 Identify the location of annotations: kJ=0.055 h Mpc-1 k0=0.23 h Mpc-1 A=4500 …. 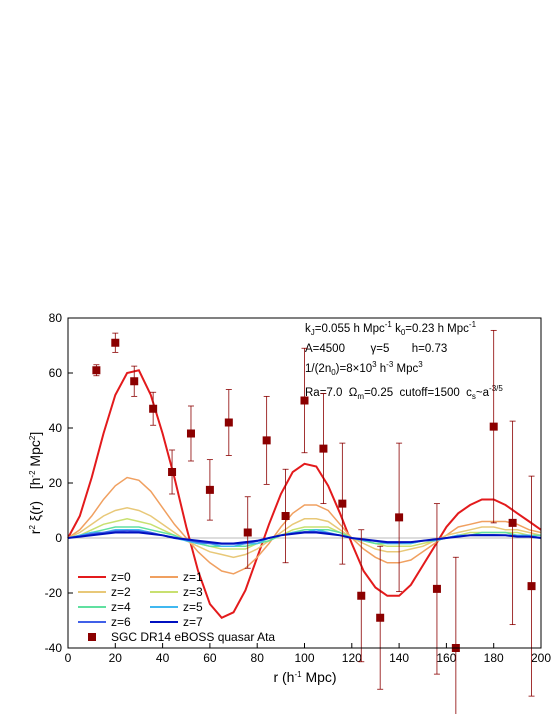
(404, 360).